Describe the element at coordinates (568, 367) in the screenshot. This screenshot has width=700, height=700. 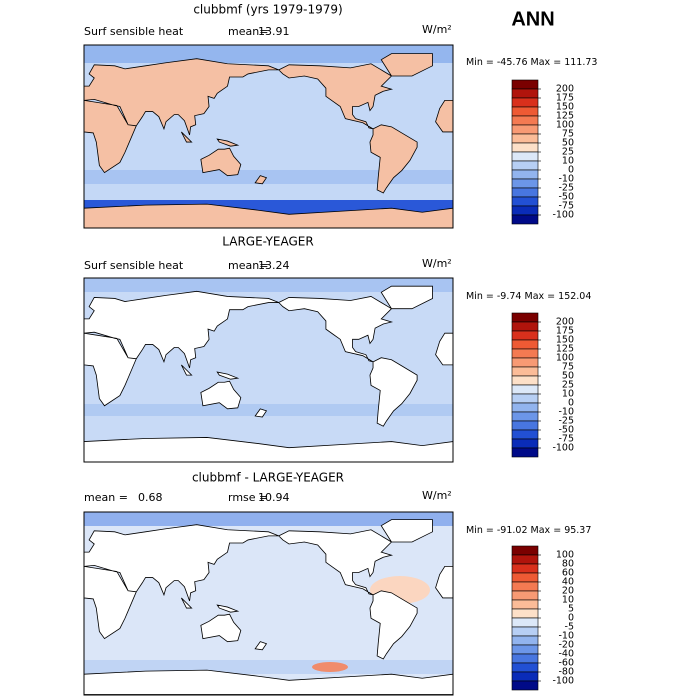
I see `colorbar-label: 75` at that location.